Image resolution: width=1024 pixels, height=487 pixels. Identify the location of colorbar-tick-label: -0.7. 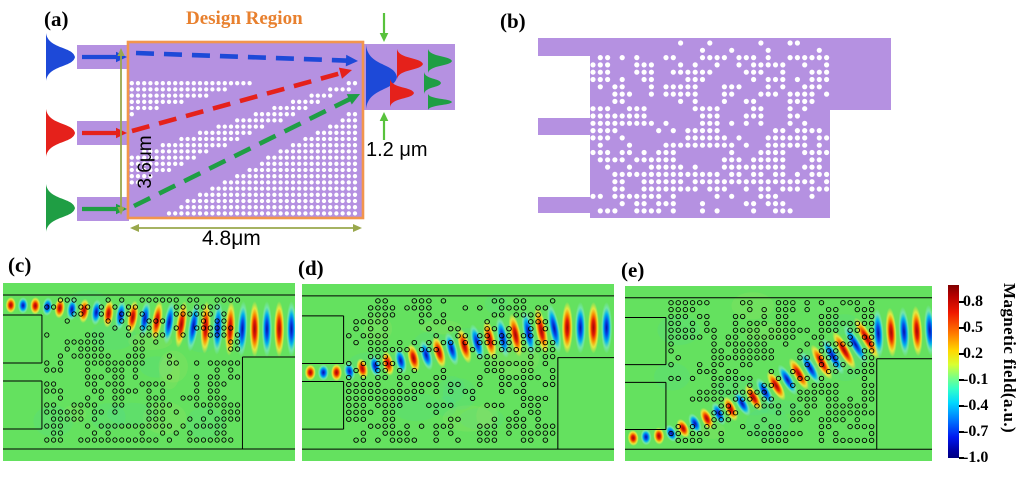
(976, 432).